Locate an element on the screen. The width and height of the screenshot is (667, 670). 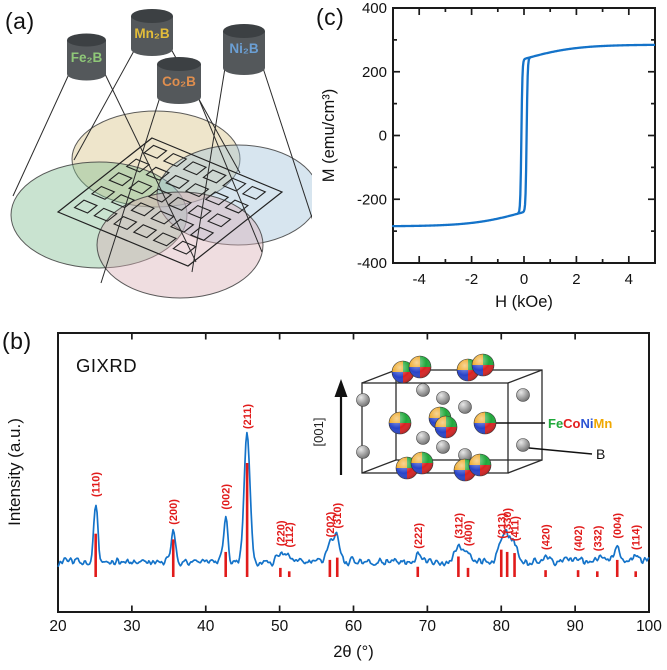
hkl-label: (411) is located at coordinates (516, 528).